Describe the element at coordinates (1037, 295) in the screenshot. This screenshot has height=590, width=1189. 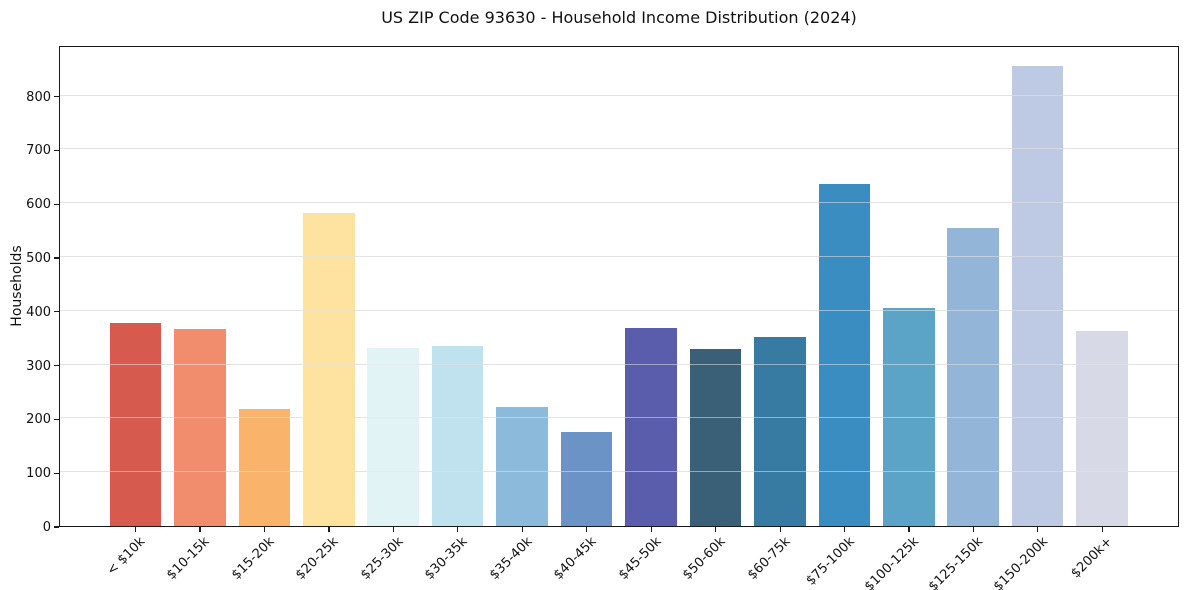
I see `bar-150-200k` at that location.